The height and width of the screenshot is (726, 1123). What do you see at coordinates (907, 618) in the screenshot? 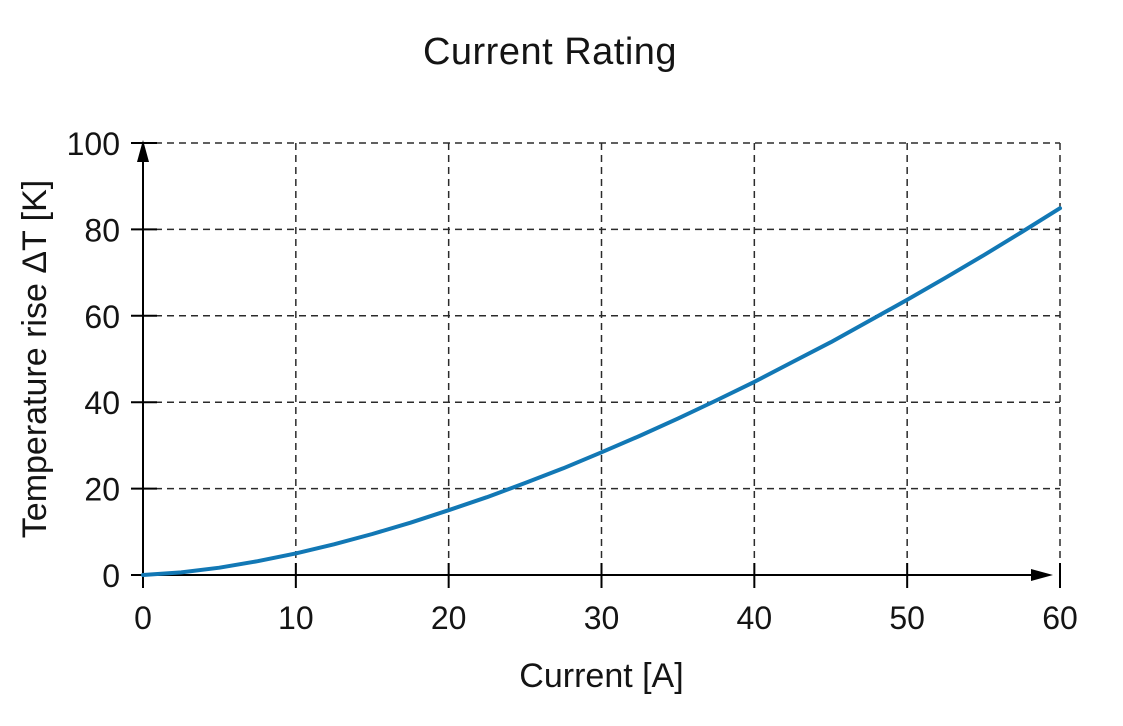
I see `x-tick-label: 50` at bounding box center [907, 618].